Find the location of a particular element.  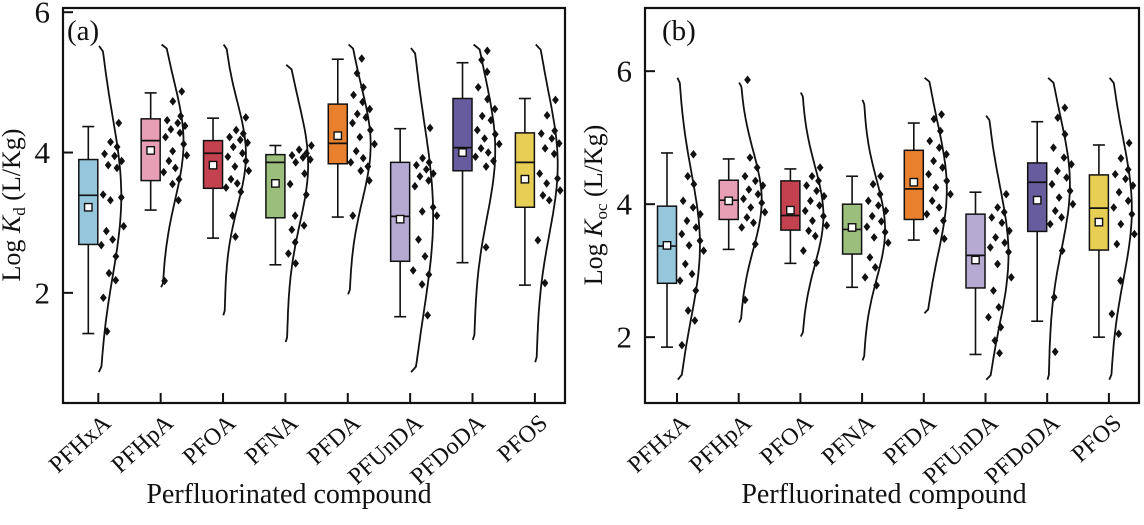

box-PFDoDA is located at coordinates (462, 134).